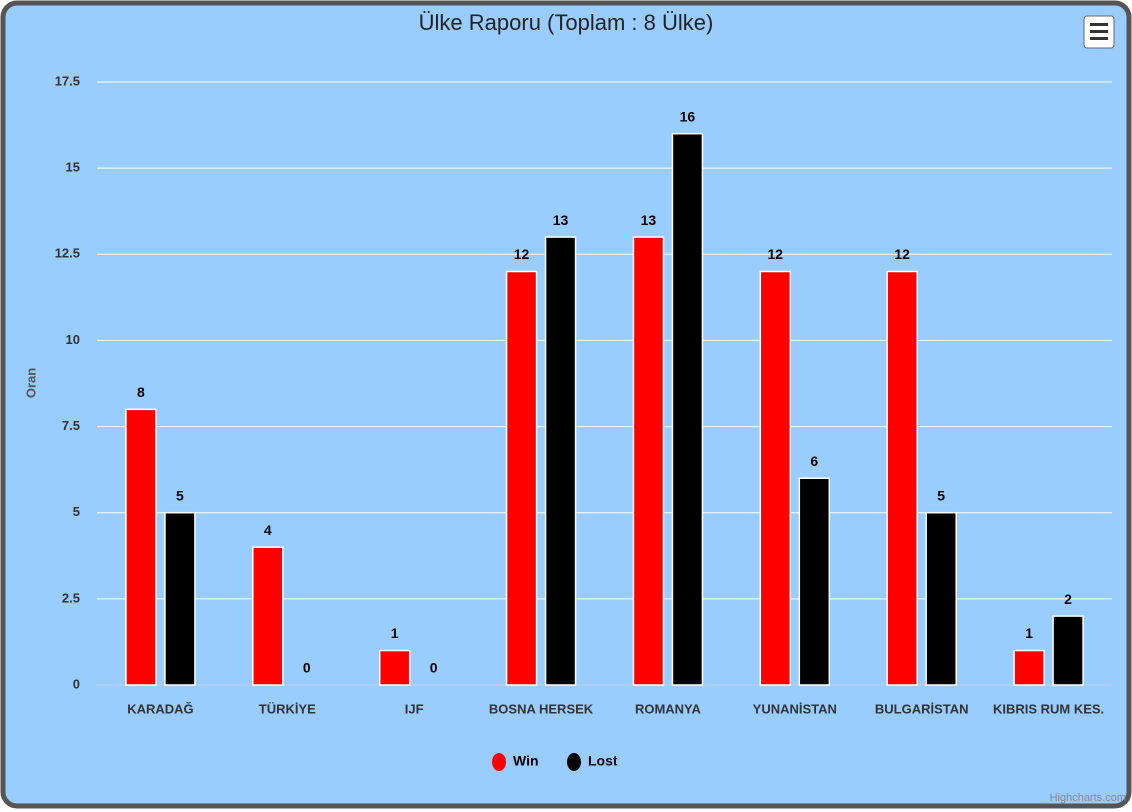 The width and height of the screenshot is (1132, 812). Describe the element at coordinates (795, 708) in the screenshot. I see `x-tick-label: YUNANİSTAN` at that location.